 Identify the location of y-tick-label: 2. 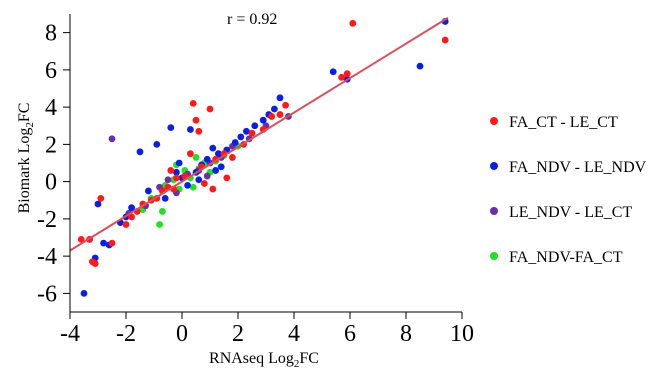
(51, 145).